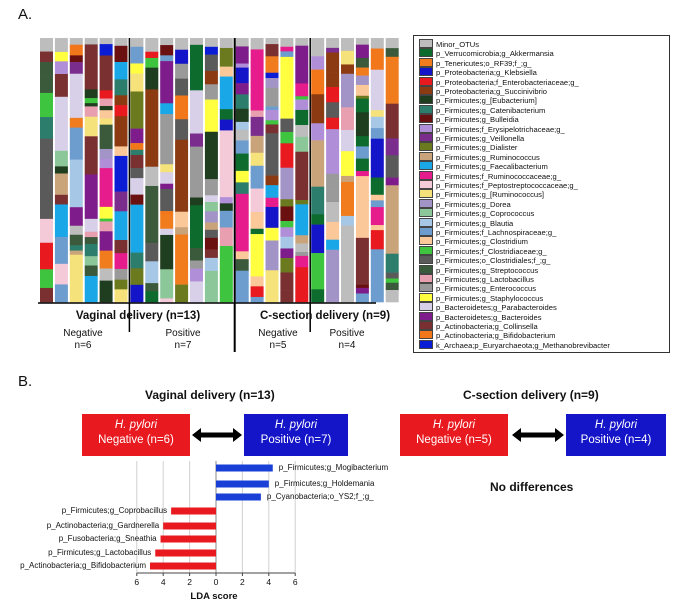 This screenshot has height=601, width=695. Describe the element at coordinates (489, 317) in the screenshot. I see `legend-label: p_Bacteroidetes;g_Bacteroides` at that location.